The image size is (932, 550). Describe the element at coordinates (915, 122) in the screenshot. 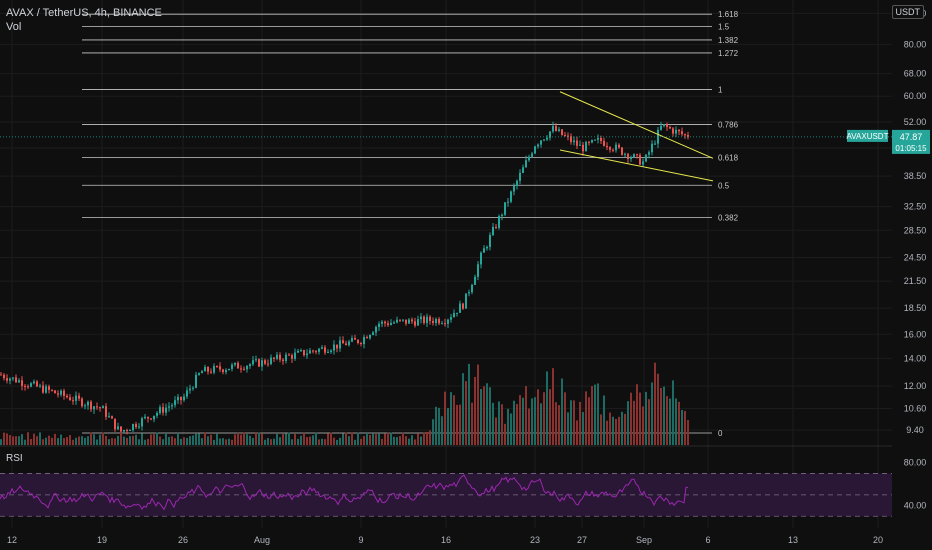

I see `price-tick-label: 52.00` at that location.